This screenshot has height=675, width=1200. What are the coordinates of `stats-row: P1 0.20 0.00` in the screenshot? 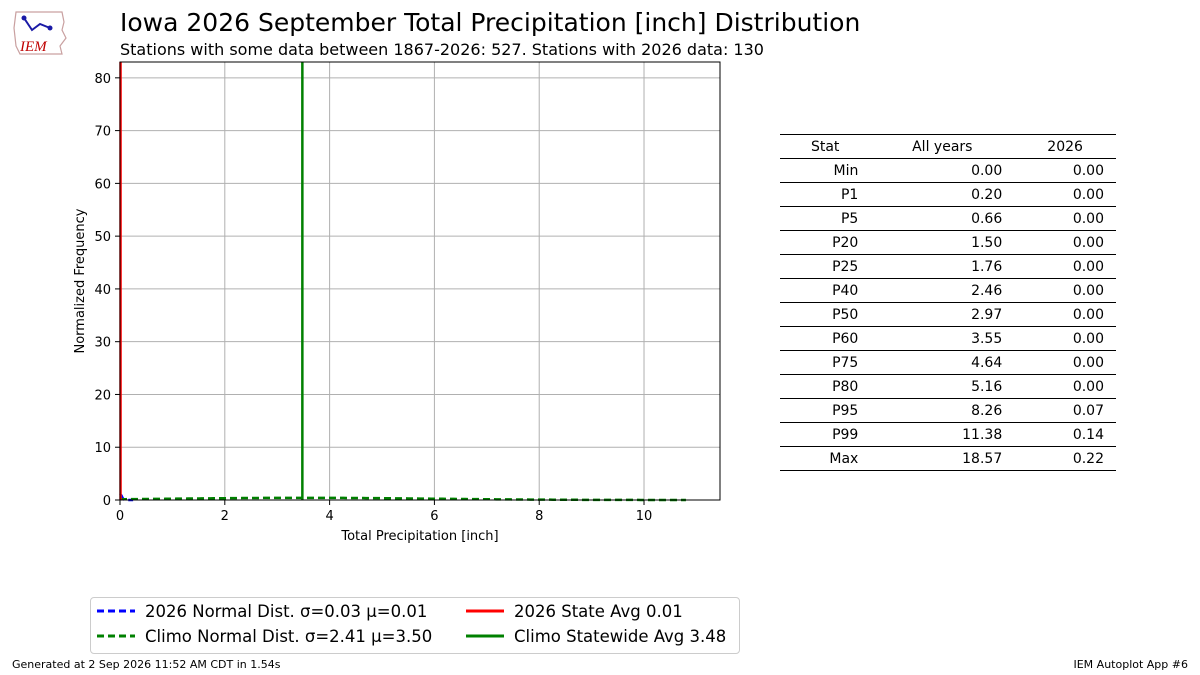 It's located at (948, 194).